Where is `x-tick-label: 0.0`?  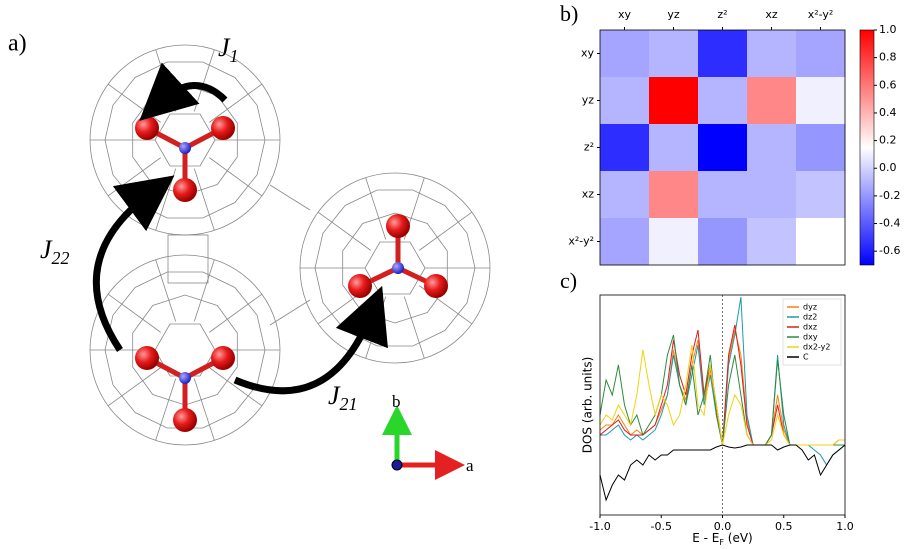
x-tick-label: 0.0 is located at coordinates (723, 526).